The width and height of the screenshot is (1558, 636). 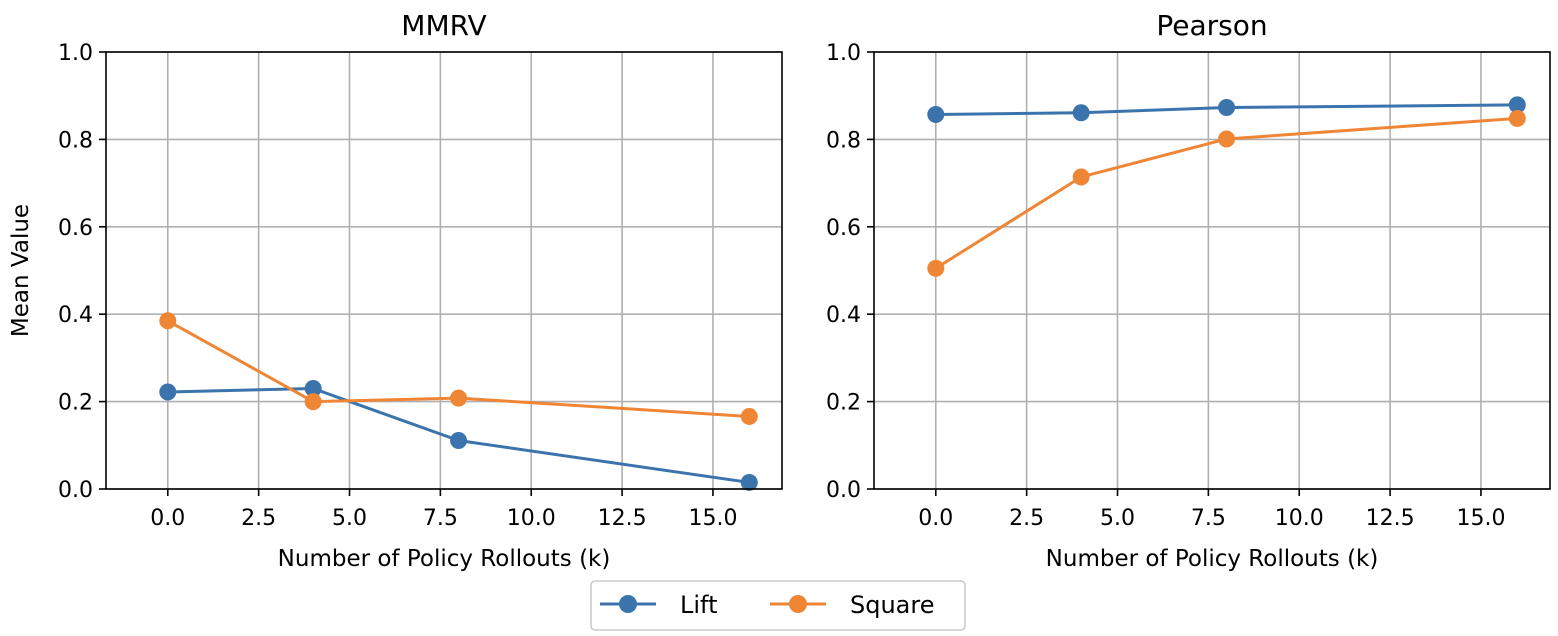 What do you see at coordinates (628, 604) in the screenshot?
I see `legend-marker-lift` at bounding box center [628, 604].